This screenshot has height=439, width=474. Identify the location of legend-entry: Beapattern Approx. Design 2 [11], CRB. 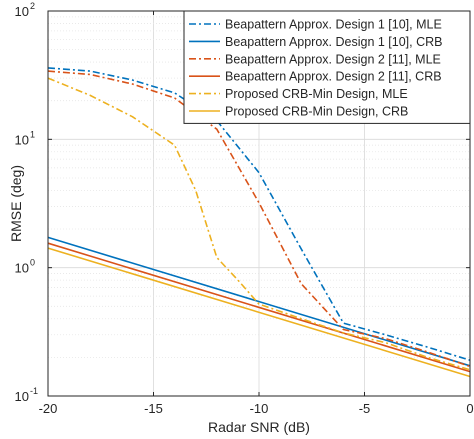
(333, 77).